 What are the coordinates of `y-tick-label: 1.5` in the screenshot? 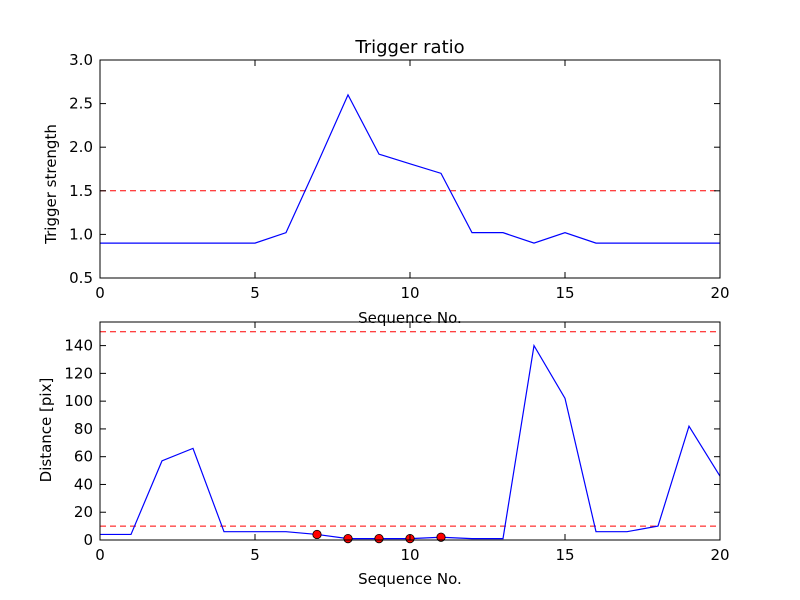 It's located at (81, 191).